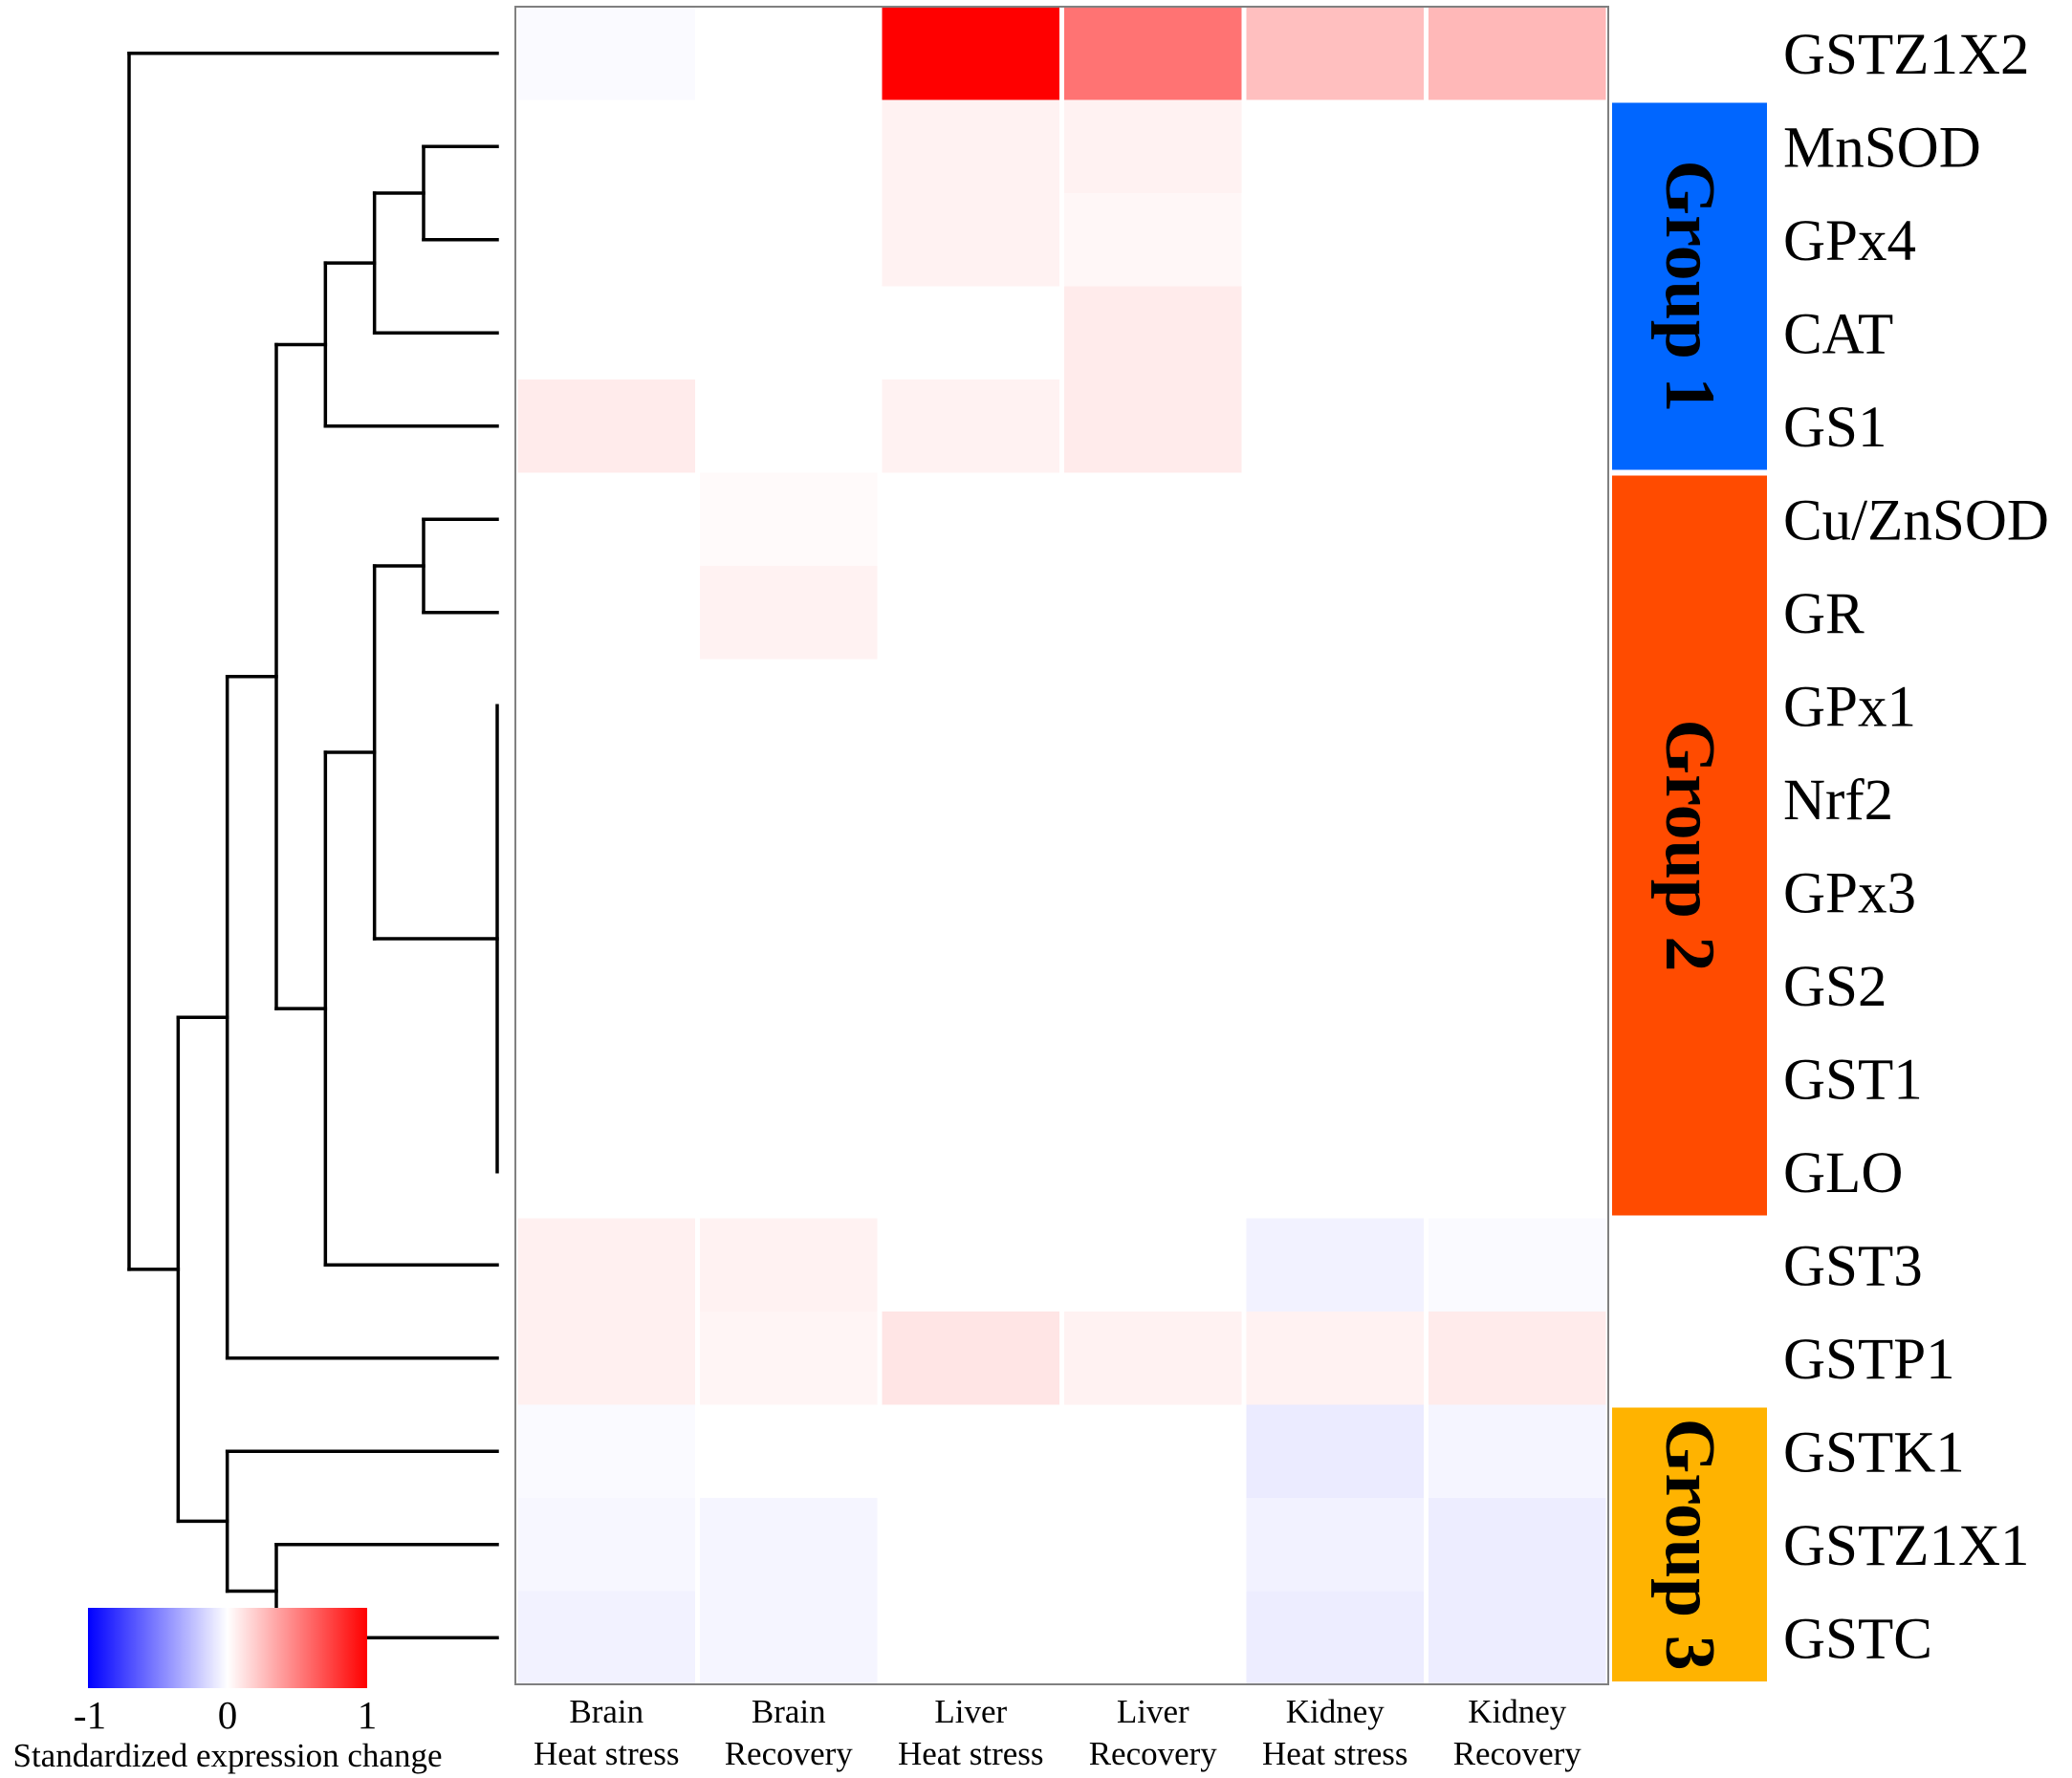  I want to click on legend-tick-mid: 0, so click(228, 1715).